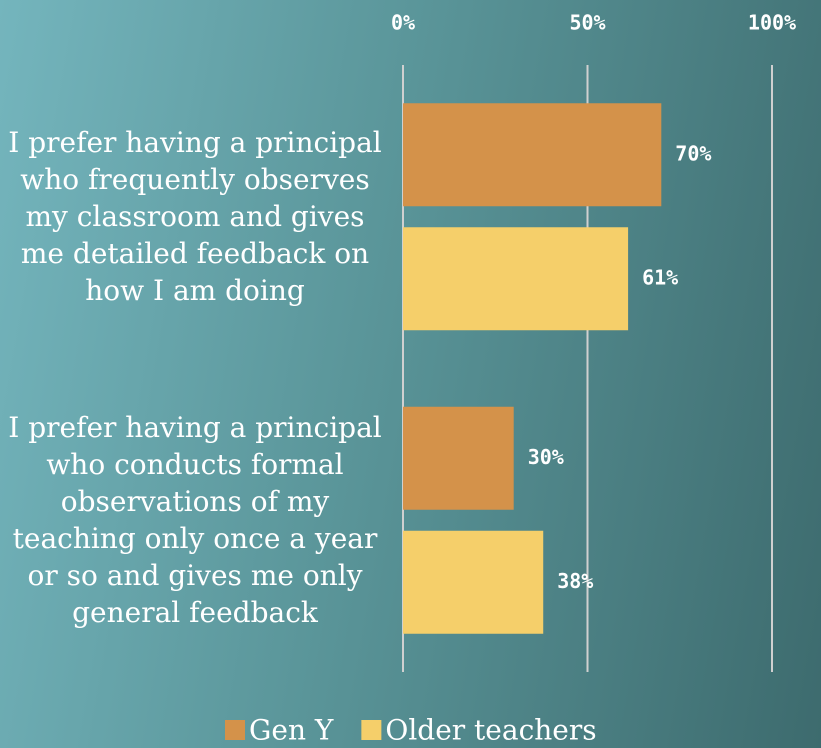 The height and width of the screenshot is (748, 821). Describe the element at coordinates (546, 457) in the screenshot. I see `value-label: 30%` at that location.